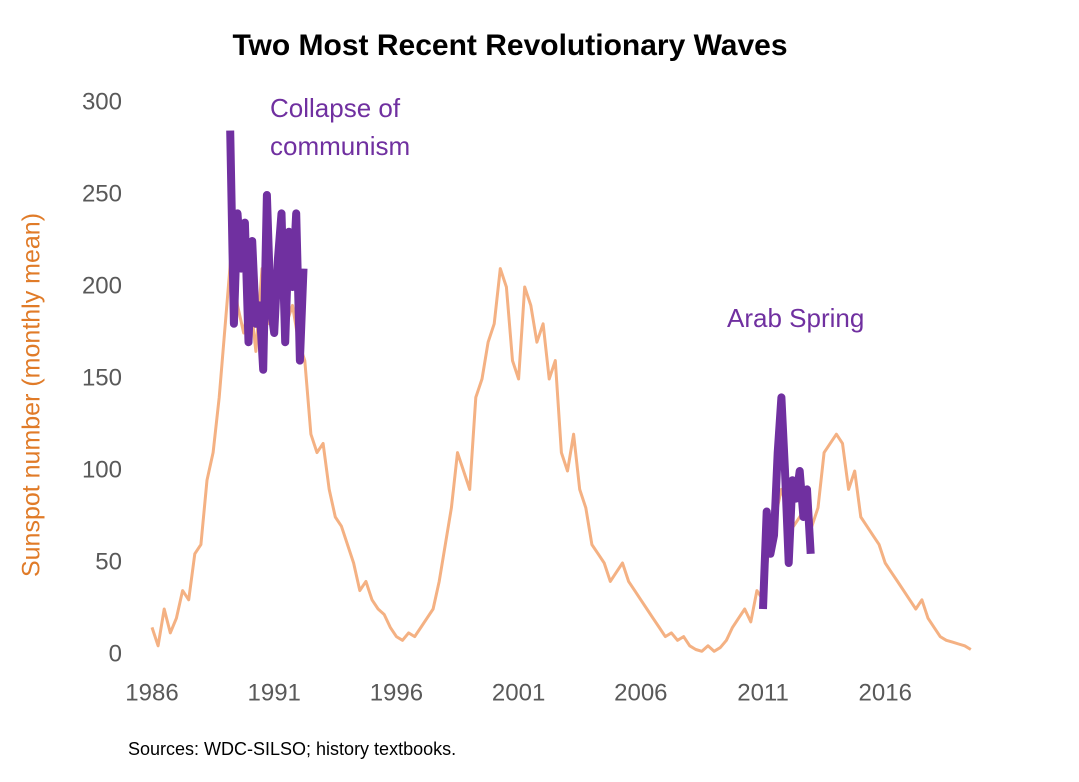 The image size is (1079, 782). I want to click on y-tick-label: 0, so click(115, 653).